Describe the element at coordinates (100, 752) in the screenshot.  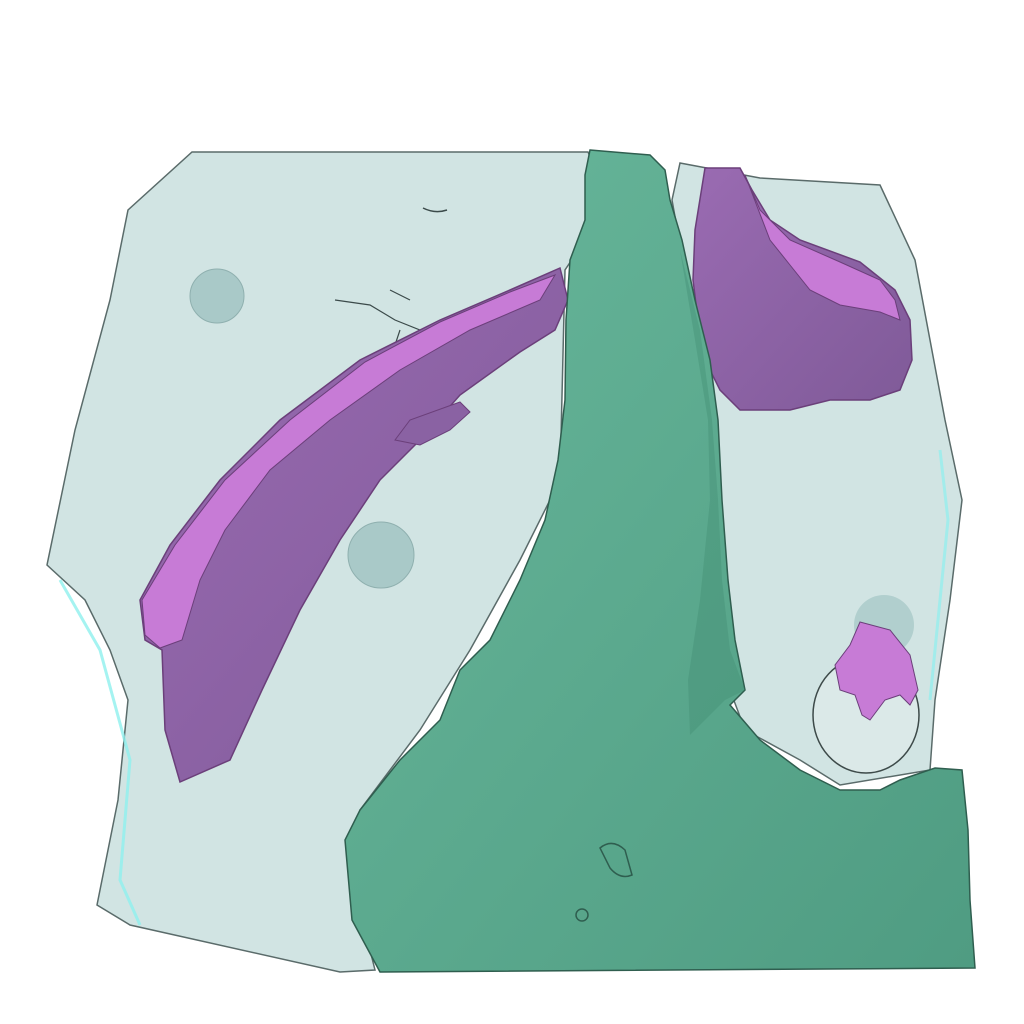
I see `tissue-rim-left` at that location.